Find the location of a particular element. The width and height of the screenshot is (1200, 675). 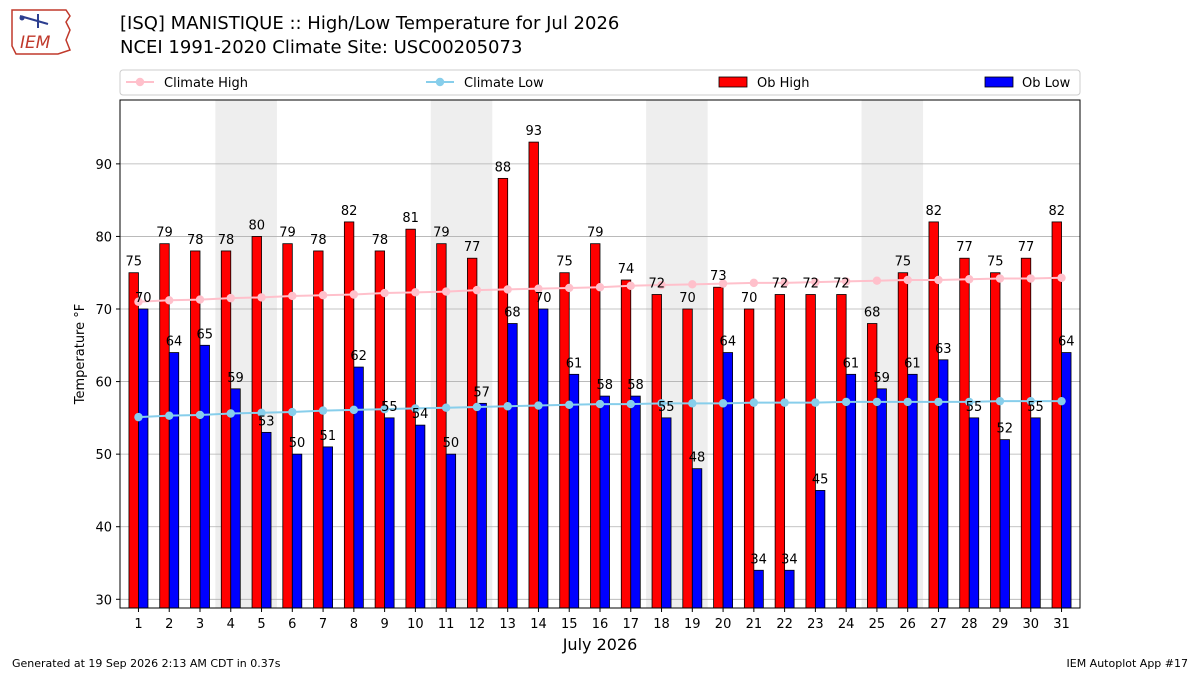

app-label: IEM Autoplot App #17 is located at coordinates (1127, 663).